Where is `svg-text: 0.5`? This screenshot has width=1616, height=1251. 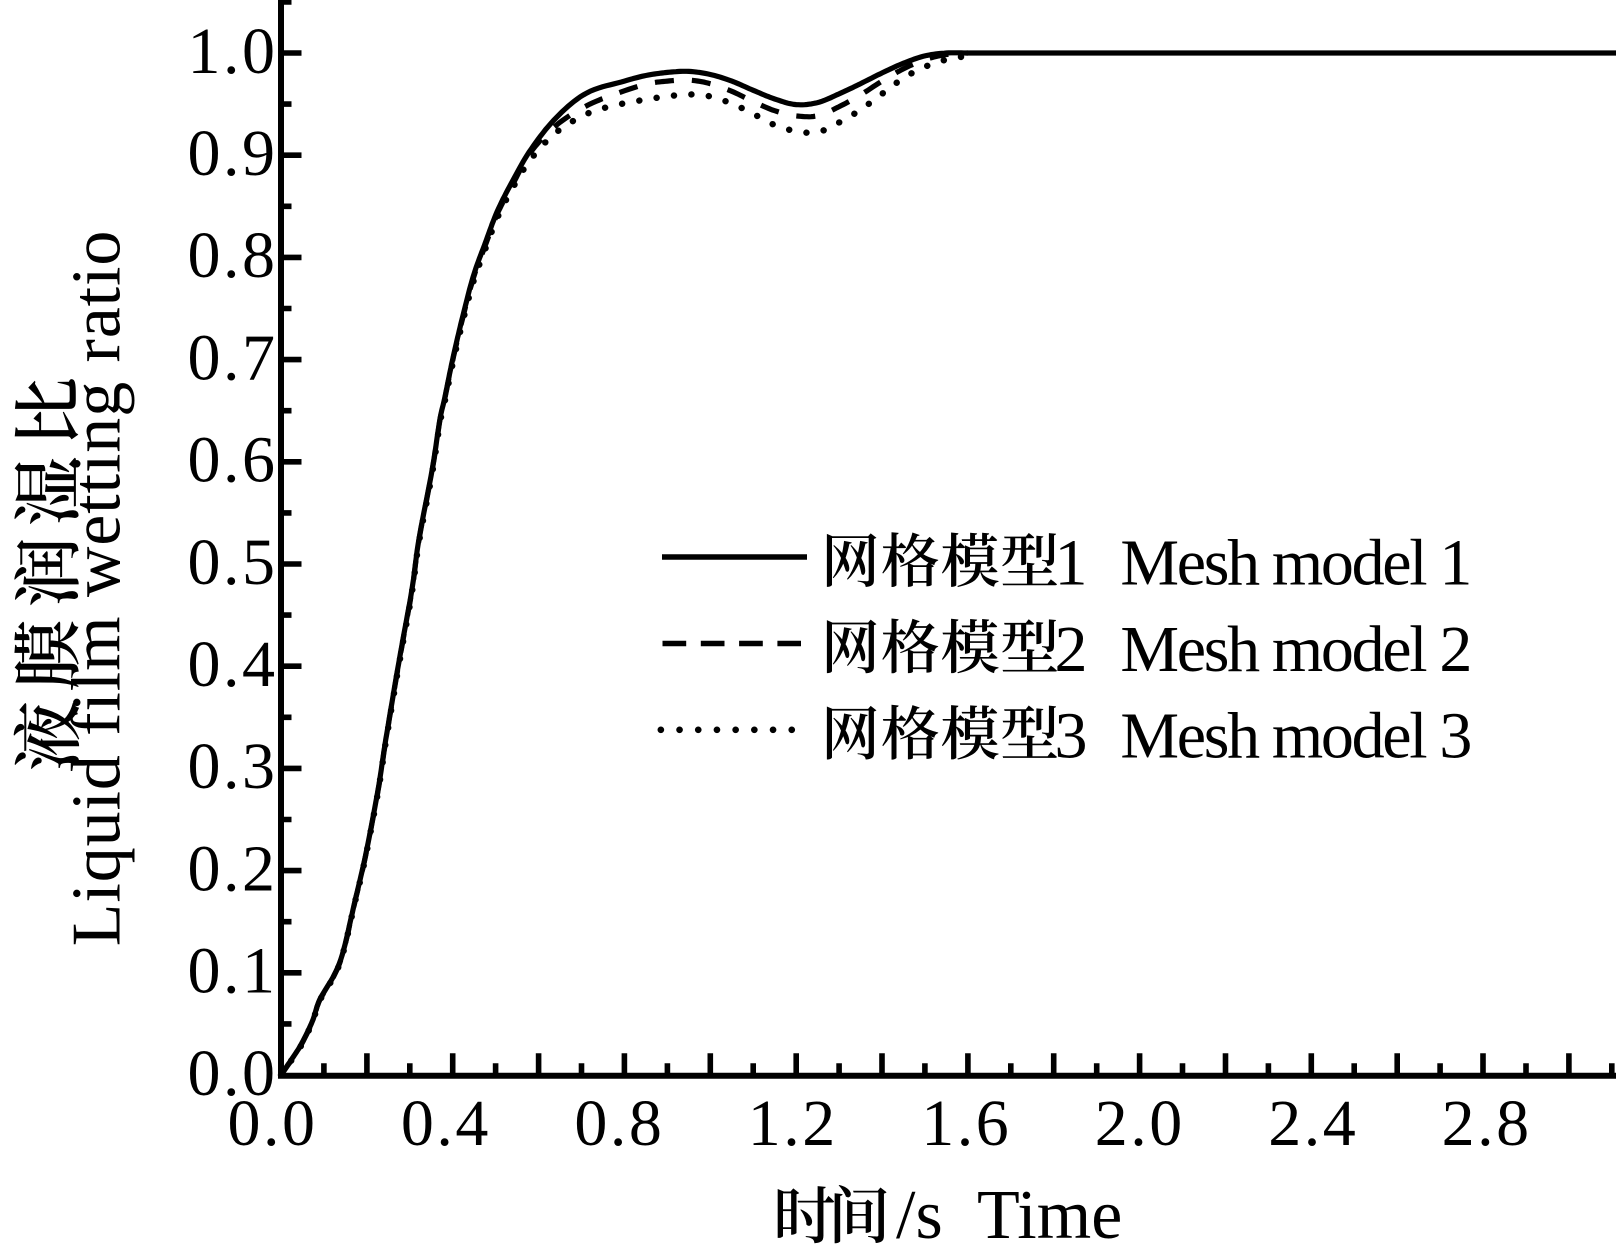 svg-text: 0.5 is located at coordinates (233, 562).